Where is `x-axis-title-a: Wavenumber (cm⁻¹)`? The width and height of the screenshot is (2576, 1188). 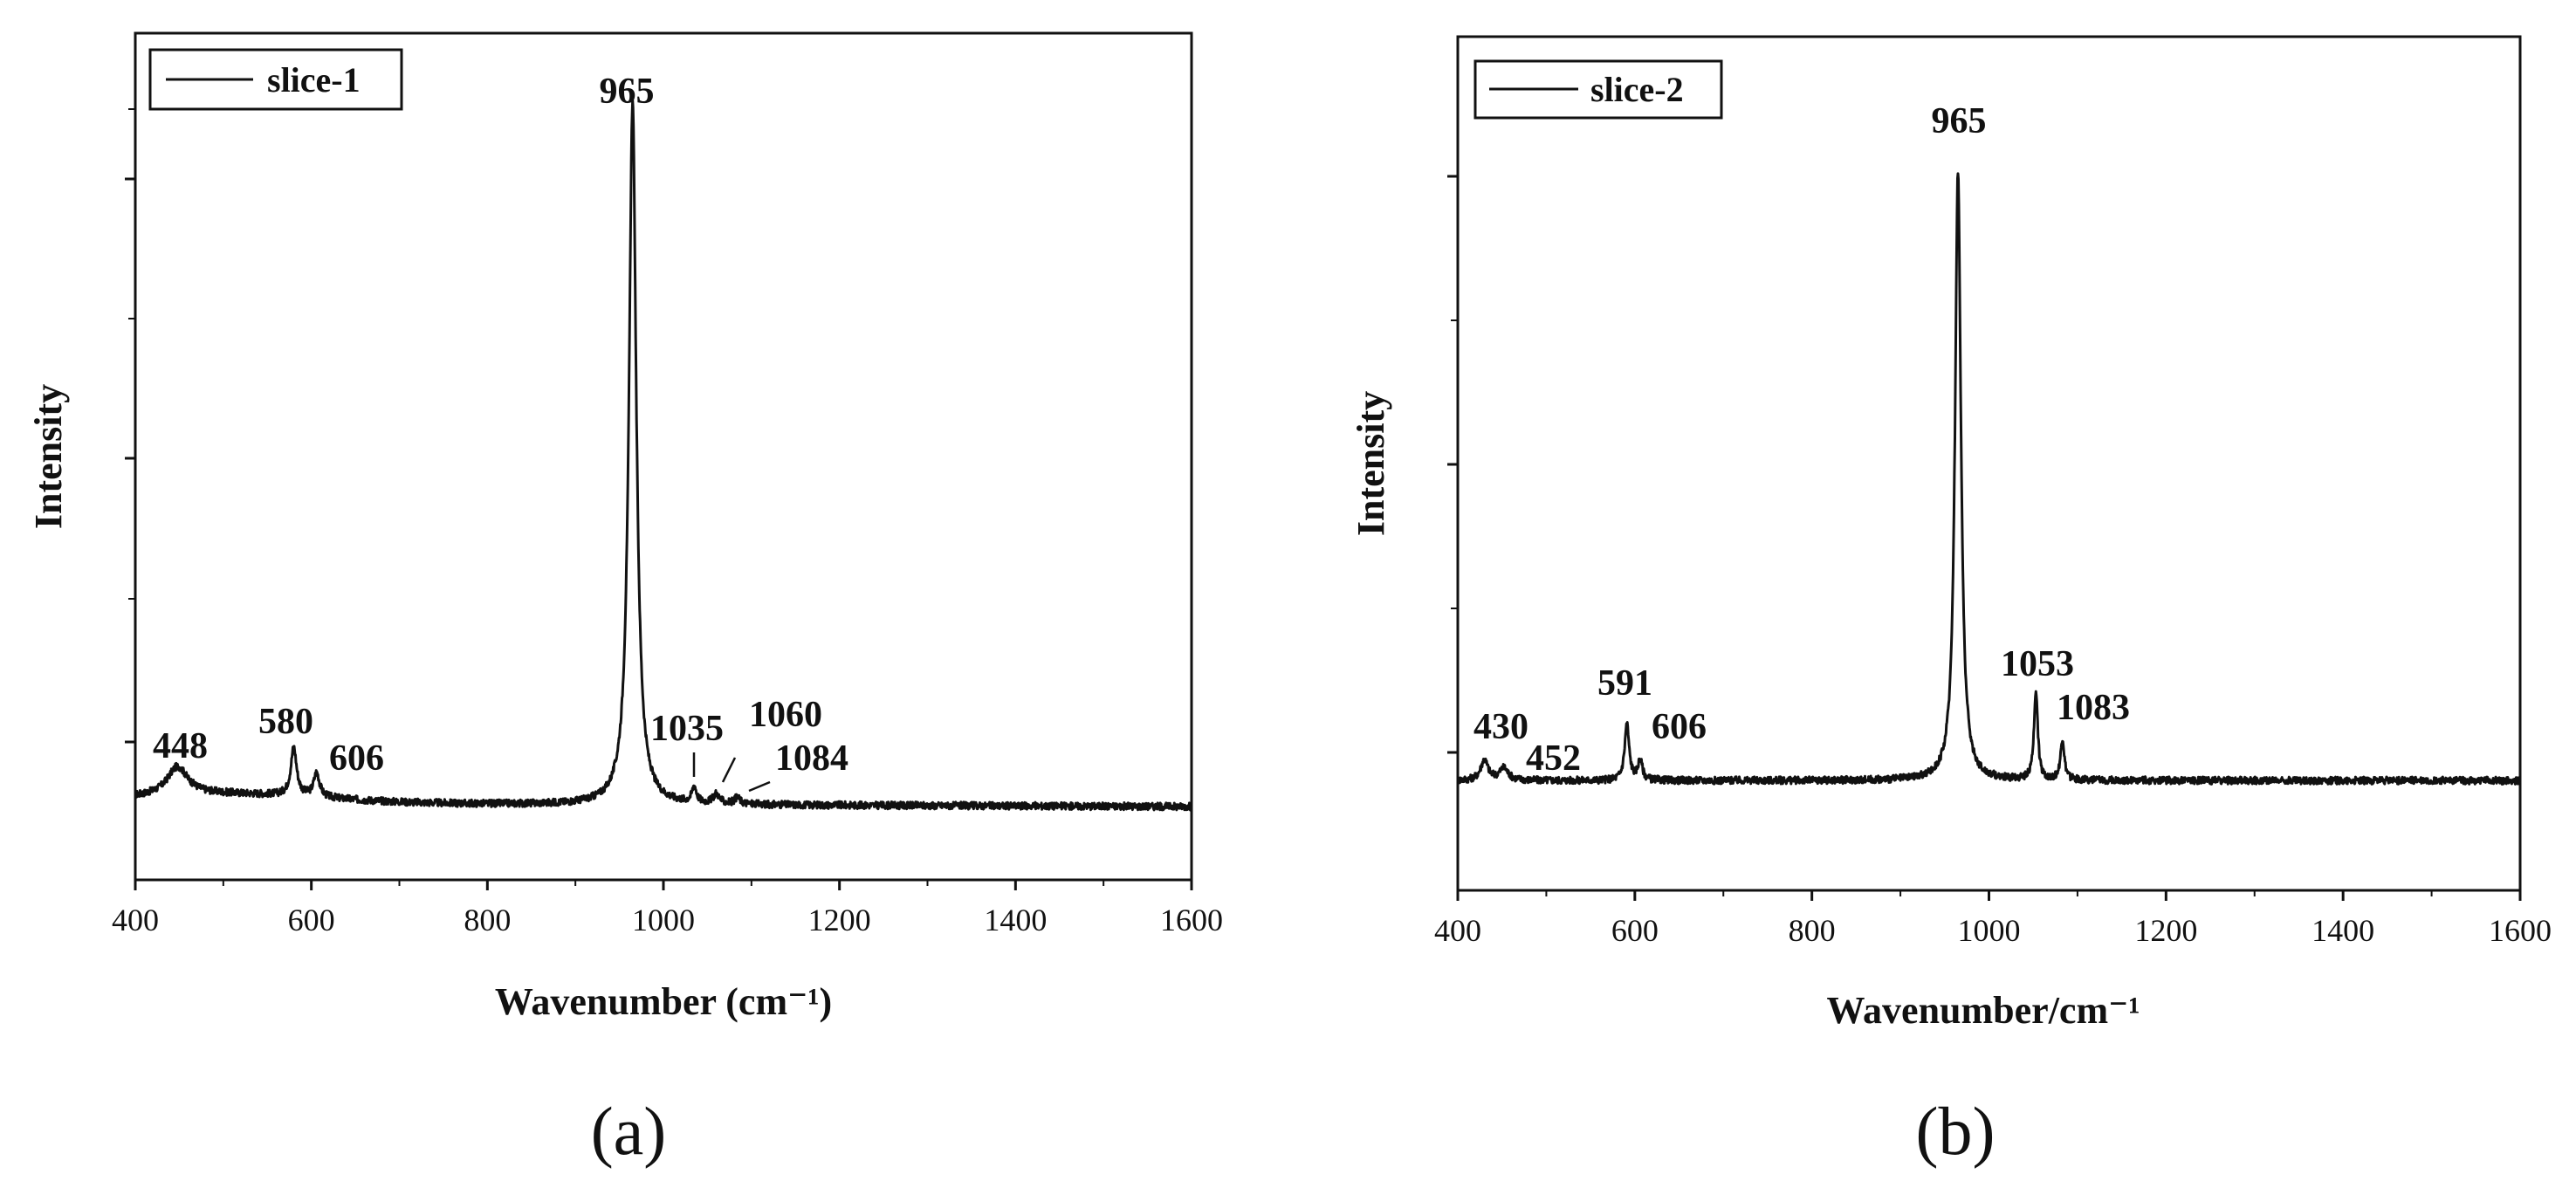
x-axis-title-a: Wavenumber (cm⁻¹) is located at coordinates (664, 1001).